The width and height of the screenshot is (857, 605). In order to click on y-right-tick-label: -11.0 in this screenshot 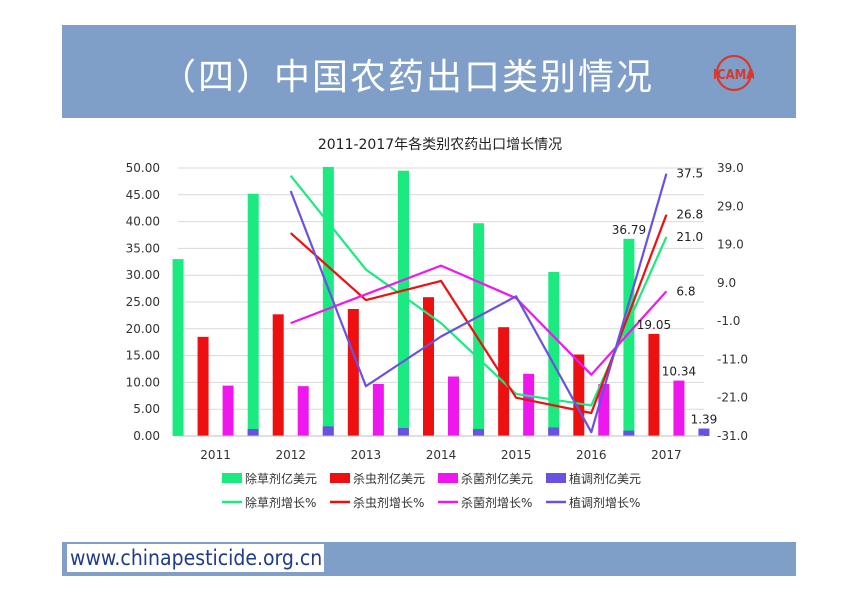, I will do `click(732, 359)`.